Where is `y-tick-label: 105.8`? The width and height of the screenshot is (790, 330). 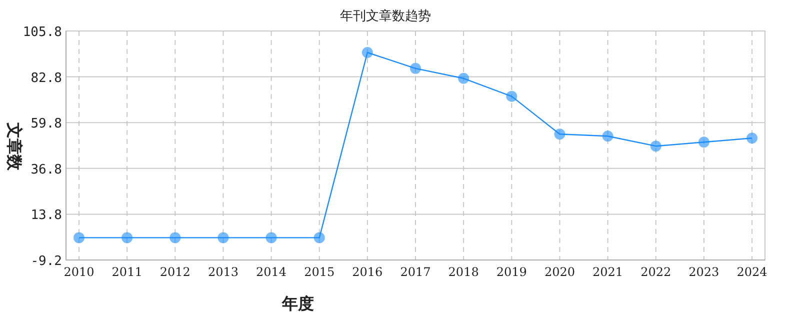
y-tick-label: 105.8 is located at coordinates (42, 32).